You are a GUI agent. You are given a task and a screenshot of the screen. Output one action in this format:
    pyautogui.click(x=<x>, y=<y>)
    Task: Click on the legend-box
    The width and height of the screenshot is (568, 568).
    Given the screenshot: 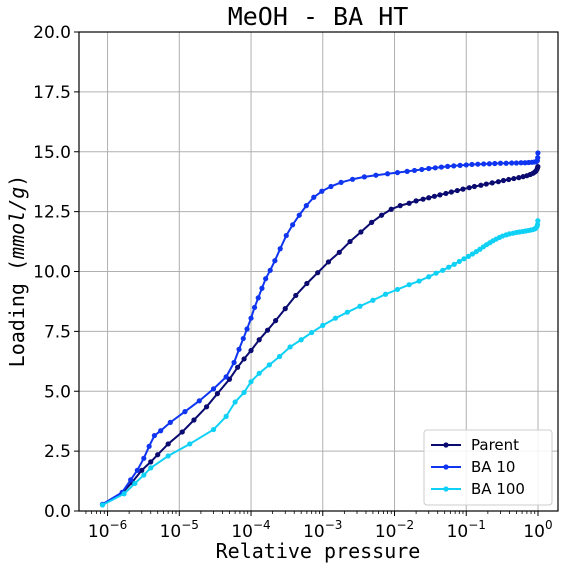 What is the action you would take?
    pyautogui.click(x=488, y=467)
    